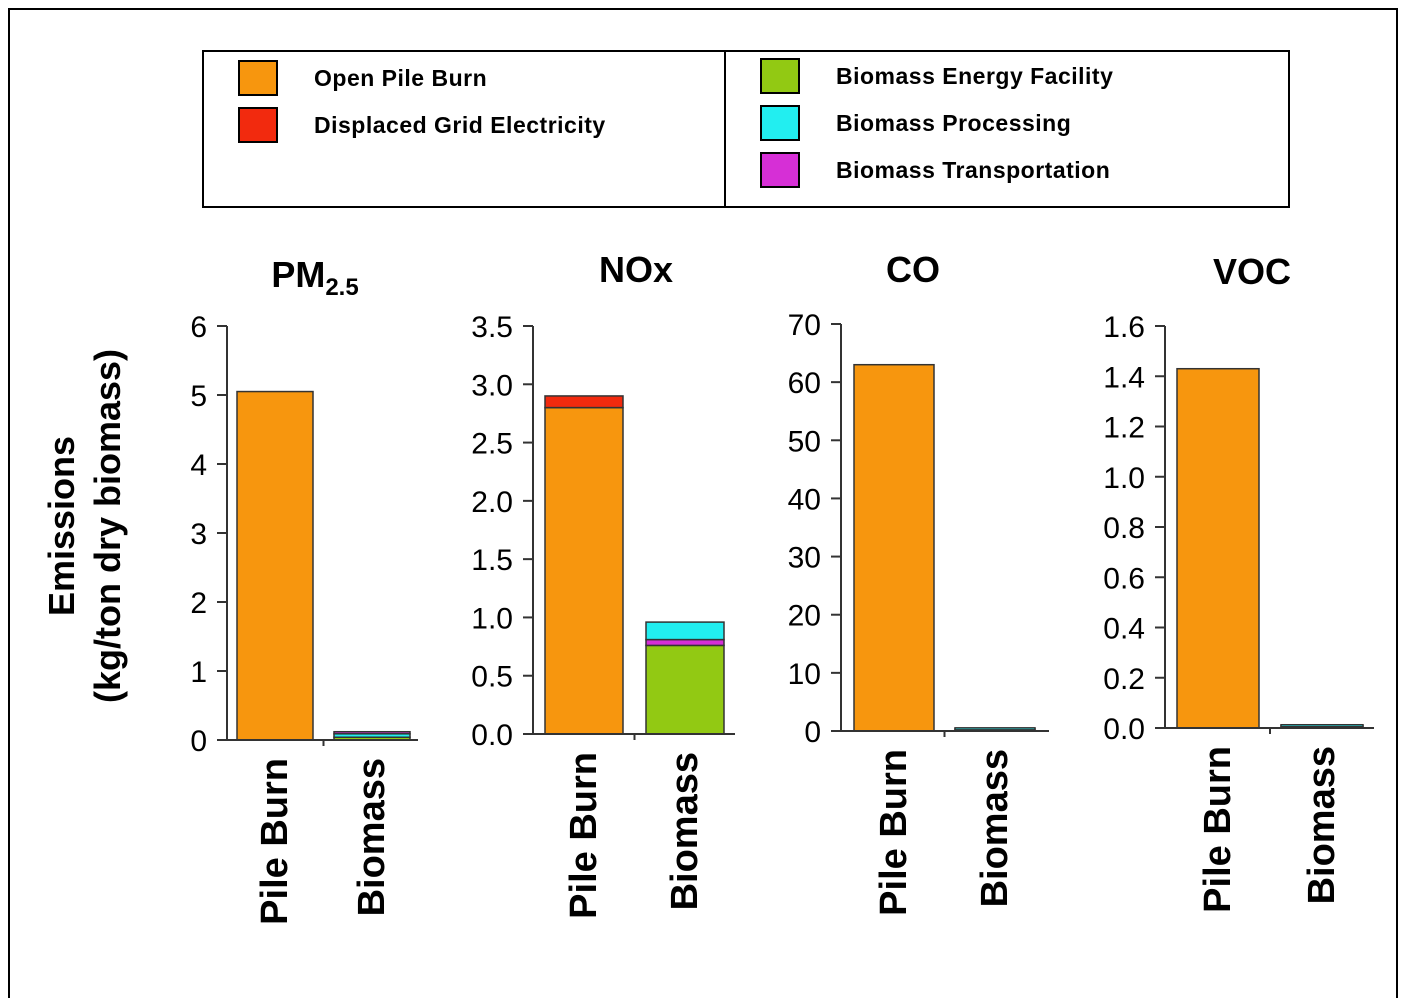 This screenshot has height=998, width=1406. Describe the element at coordinates (492, 560) in the screenshot. I see `y-tick-label: 1.5` at that location.